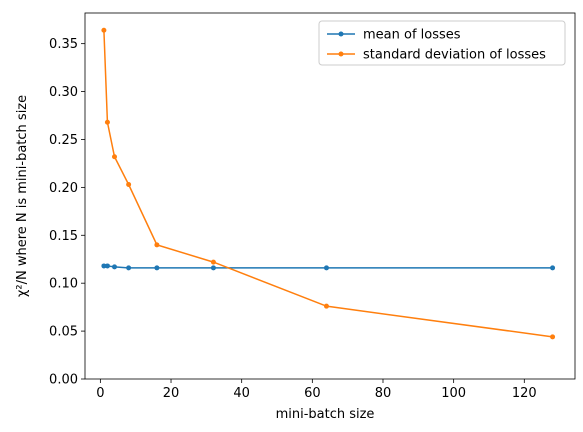 This screenshot has height=432, width=583. What do you see at coordinates (63, 284) in the screenshot?
I see `y-tick-label: 0.10` at bounding box center [63, 284].